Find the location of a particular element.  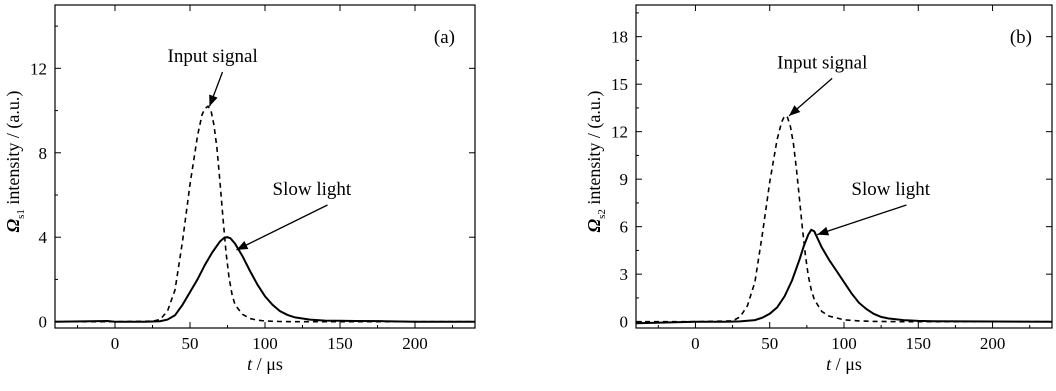

y-tick-label: 15 is located at coordinates (619, 84).